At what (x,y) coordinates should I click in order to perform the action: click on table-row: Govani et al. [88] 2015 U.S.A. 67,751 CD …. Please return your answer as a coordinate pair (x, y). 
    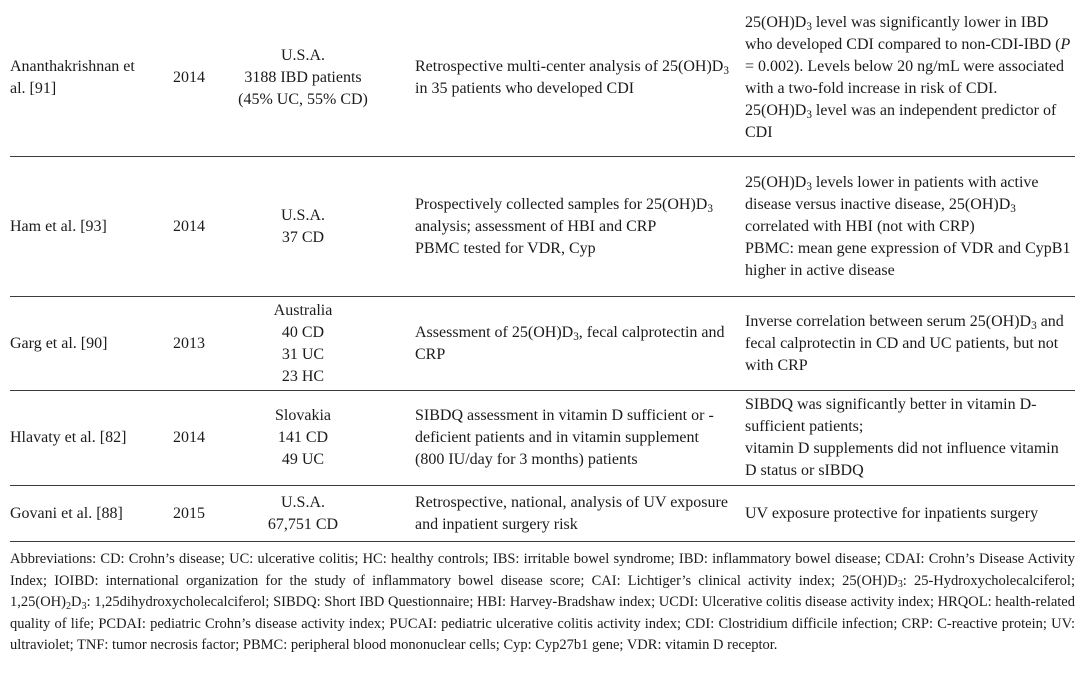
    Looking at the image, I should click on (542, 514).